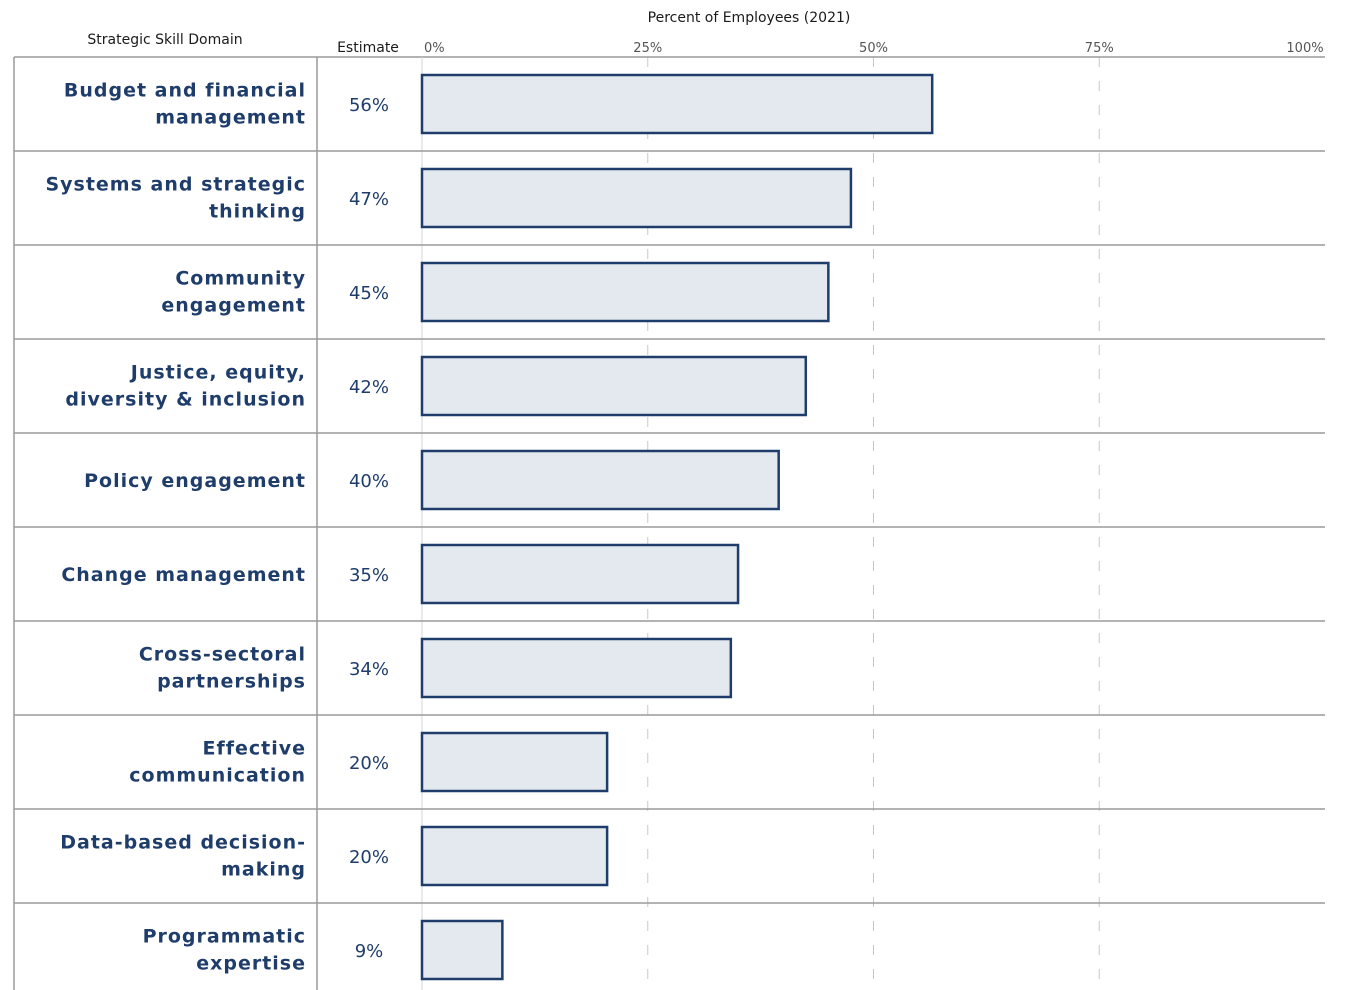  Describe the element at coordinates (369, 575) in the screenshot. I see `estimate-label: 35%` at that location.